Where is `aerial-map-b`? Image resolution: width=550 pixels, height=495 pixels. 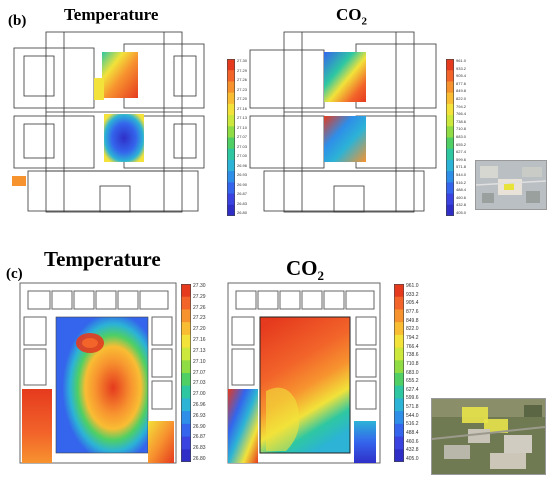
aerial-map-b is located at coordinates (511, 185).